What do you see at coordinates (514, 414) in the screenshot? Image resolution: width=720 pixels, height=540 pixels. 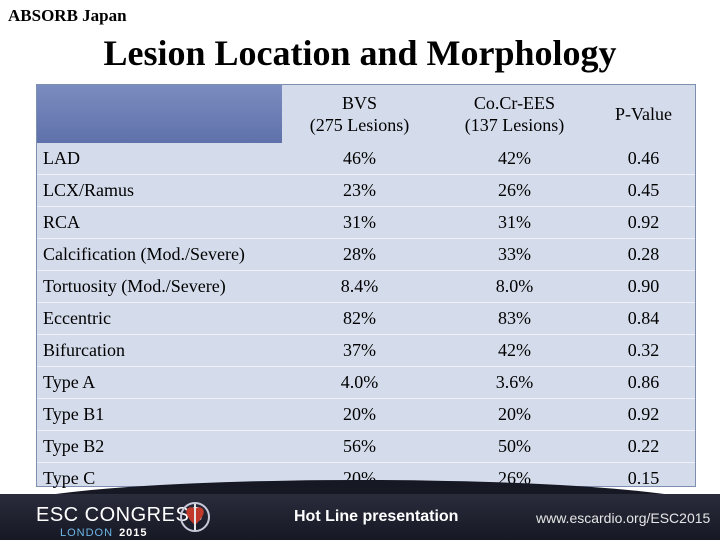 I see `cocr-ees-value: 20%` at bounding box center [514, 414].